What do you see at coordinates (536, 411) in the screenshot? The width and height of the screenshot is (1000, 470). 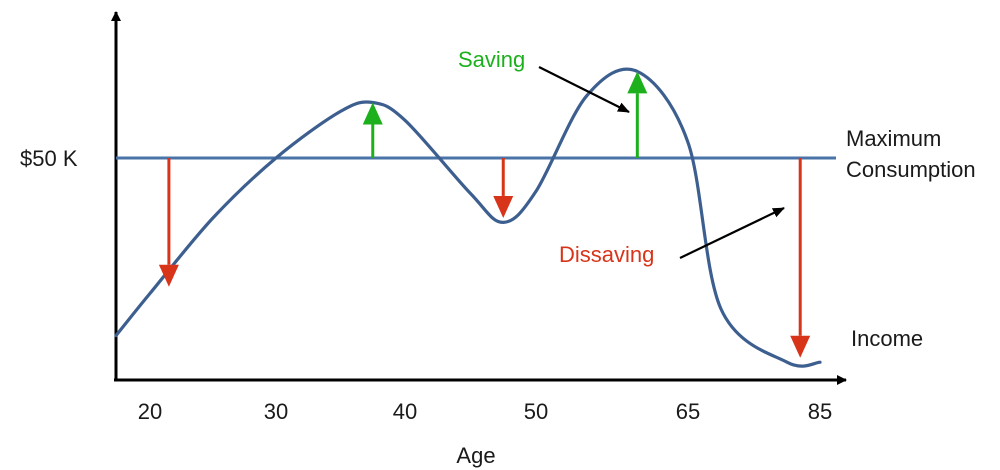 I see `x-tick-label: 50` at bounding box center [536, 411].